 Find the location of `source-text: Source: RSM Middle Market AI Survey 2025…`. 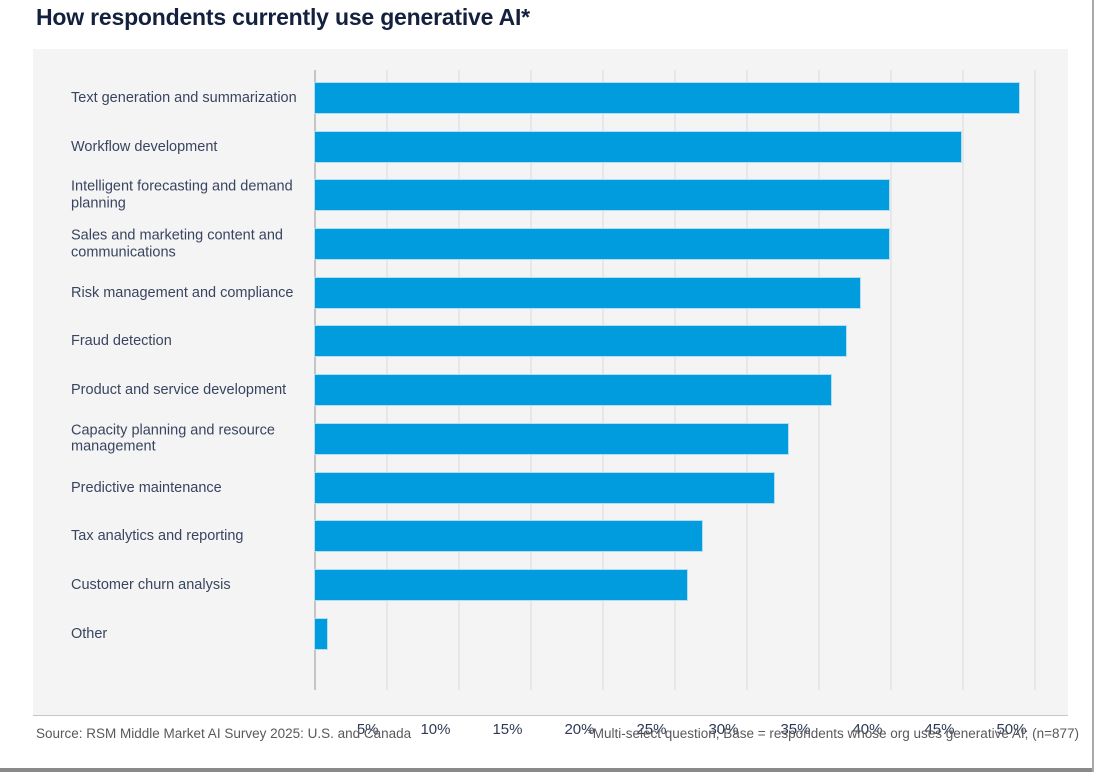

source-text: Source: RSM Middle Market AI Survey 2025… is located at coordinates (224, 733).